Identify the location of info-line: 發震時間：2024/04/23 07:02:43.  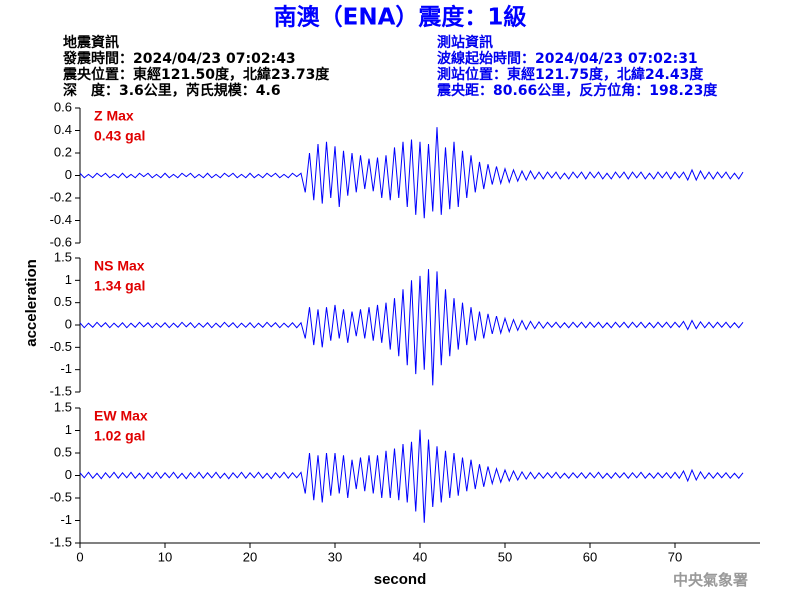
(179, 58).